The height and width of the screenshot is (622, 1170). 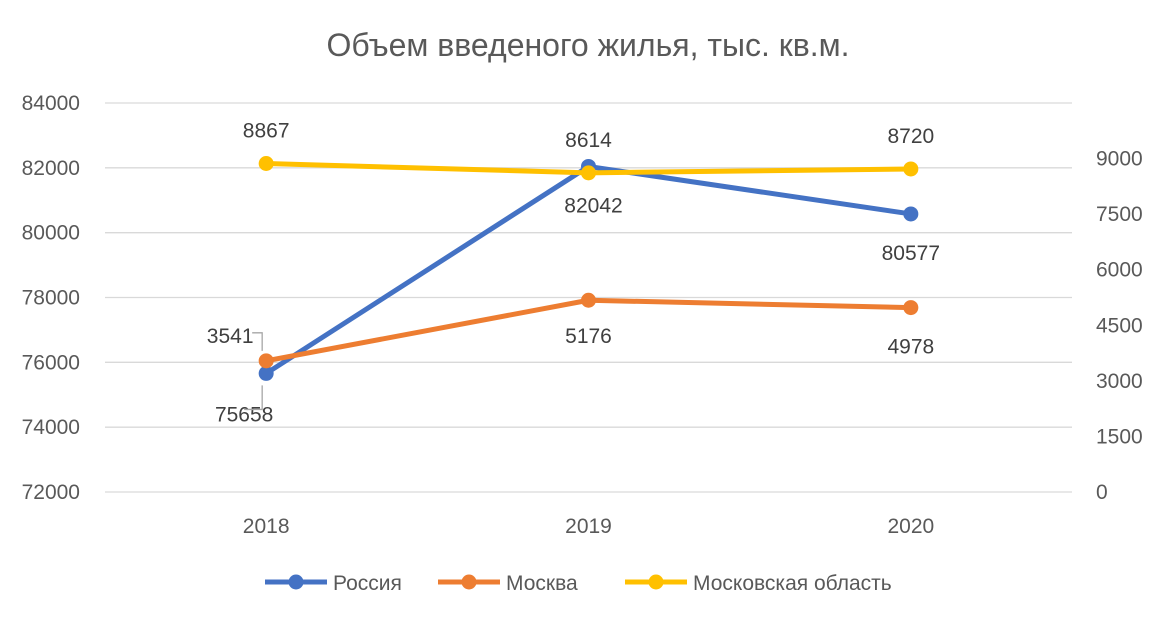 I want to click on legend-label: Россия, so click(x=367, y=583).